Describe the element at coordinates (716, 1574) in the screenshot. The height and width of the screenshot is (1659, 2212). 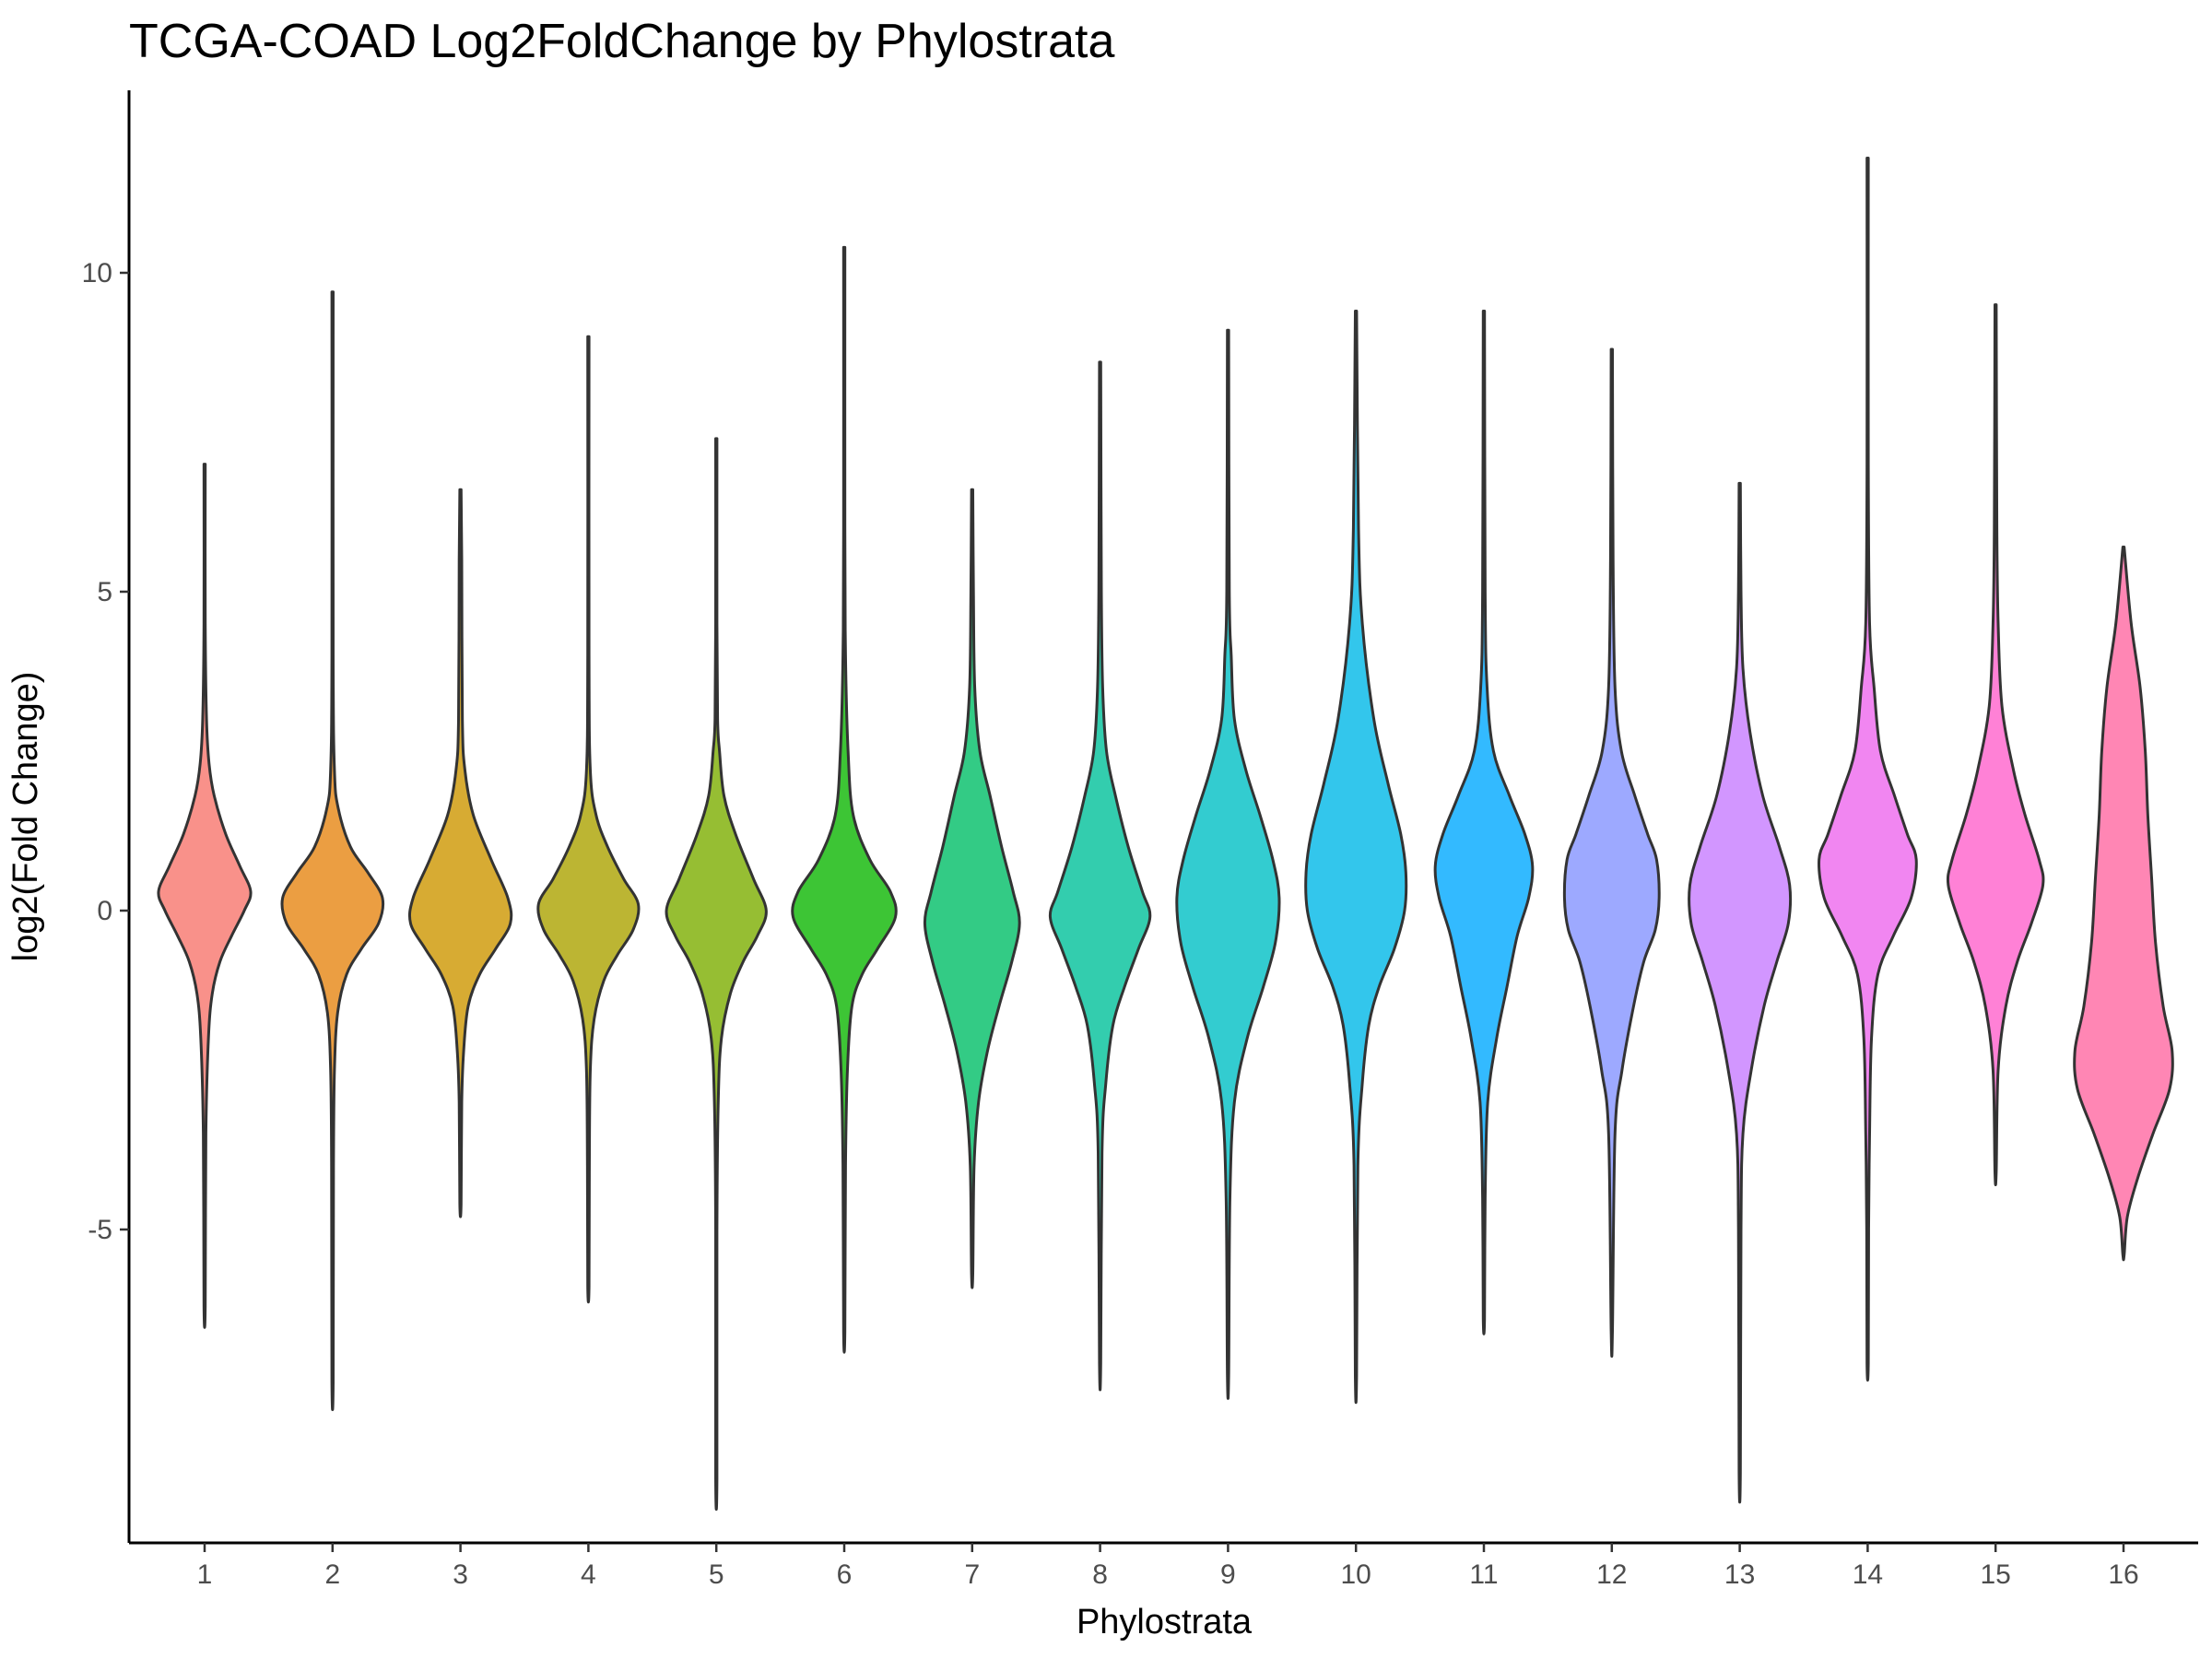
I see `x-tick-label: 5` at that location.